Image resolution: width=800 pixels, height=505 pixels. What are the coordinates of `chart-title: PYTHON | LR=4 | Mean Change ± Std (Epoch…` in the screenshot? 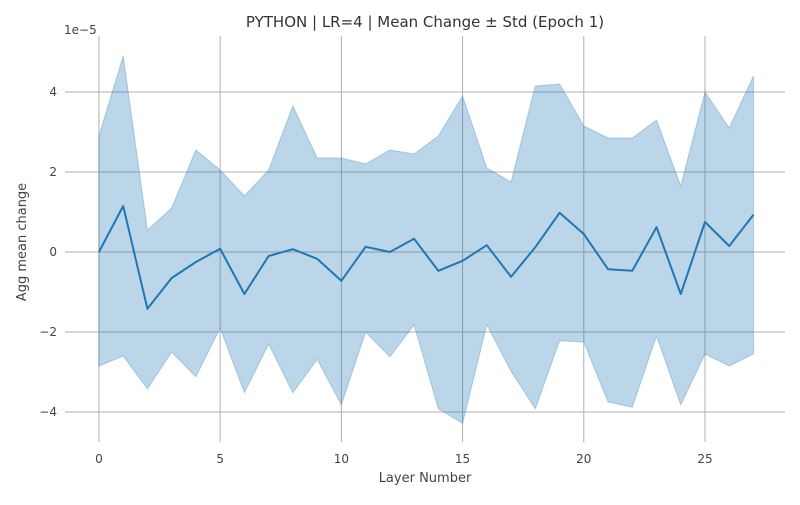 It's located at (425, 22).